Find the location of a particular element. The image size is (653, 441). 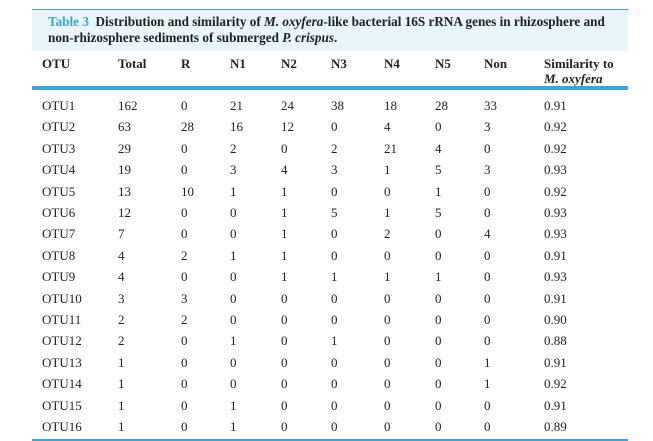

table-cell: OTU5 is located at coordinates (59, 191).